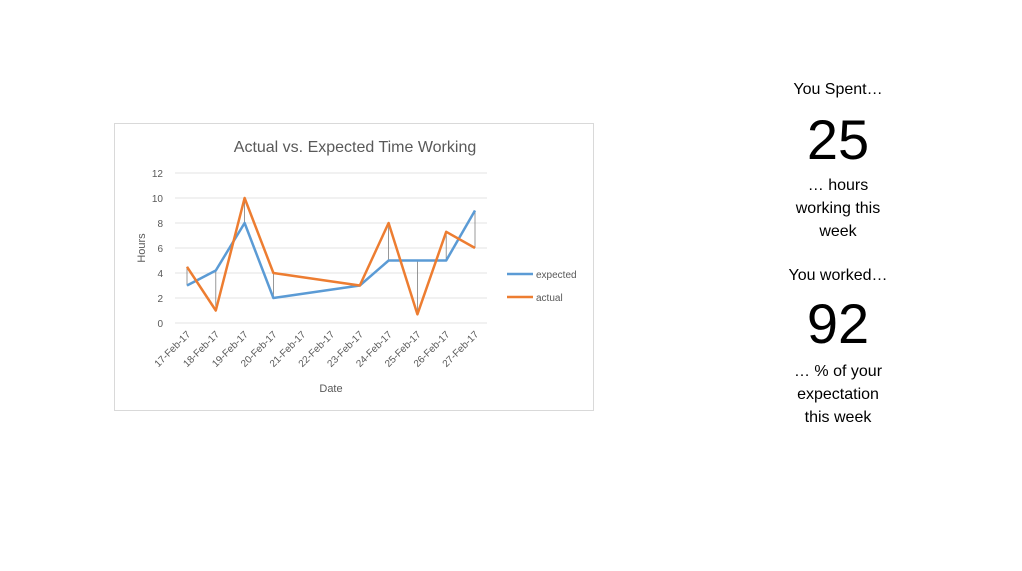 The width and height of the screenshot is (1022, 571). What do you see at coordinates (160, 324) in the screenshot?
I see `y-tick-label: 0` at bounding box center [160, 324].